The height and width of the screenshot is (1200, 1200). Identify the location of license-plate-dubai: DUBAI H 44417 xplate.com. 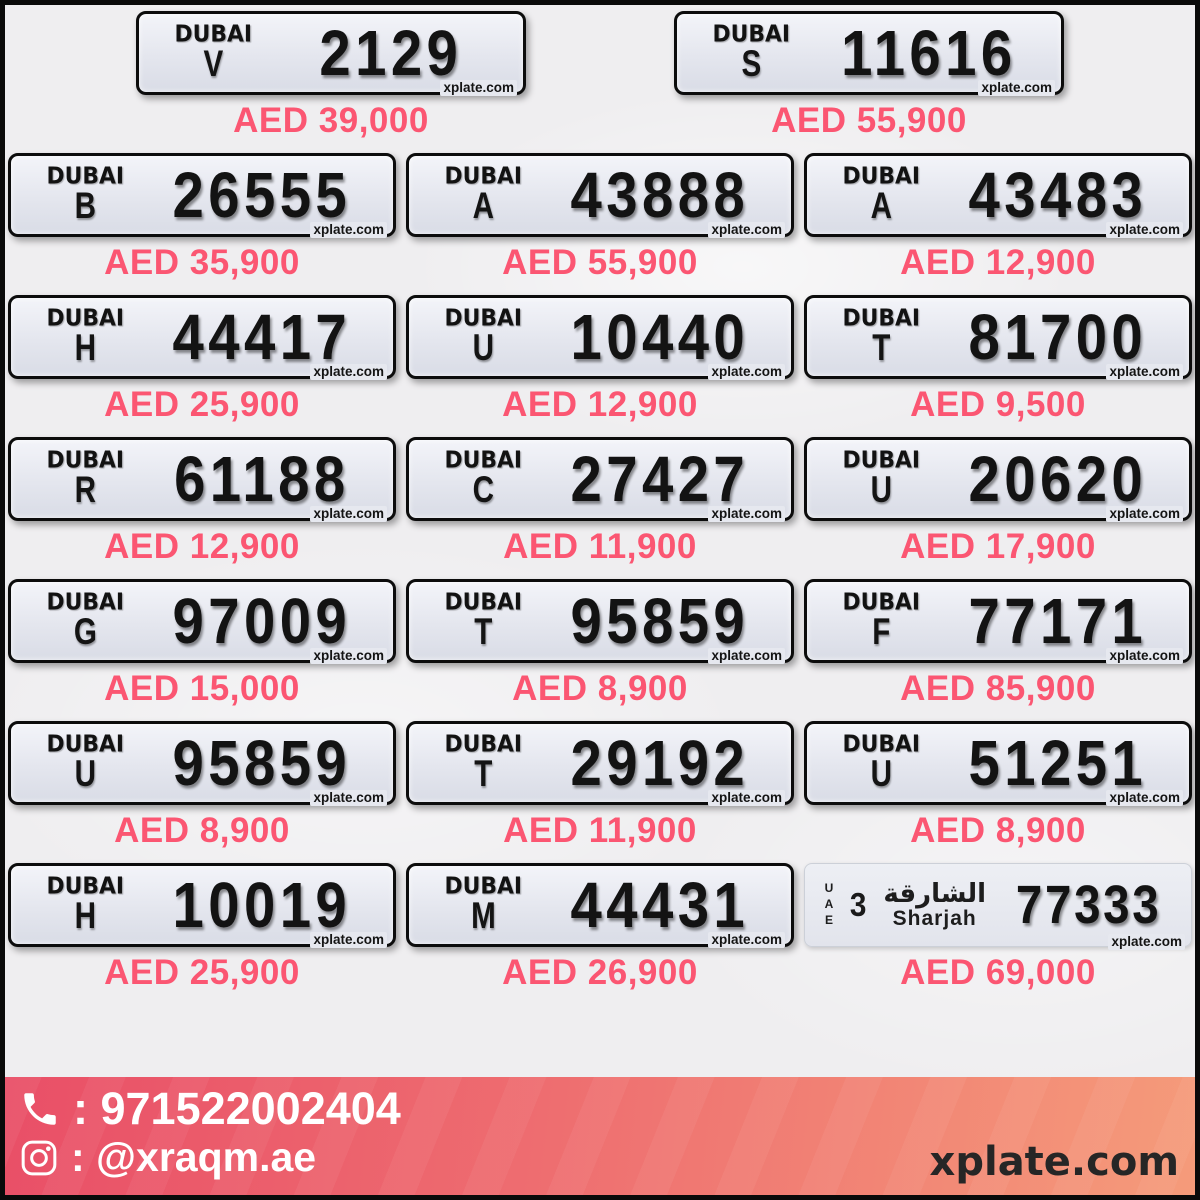
(202, 337).